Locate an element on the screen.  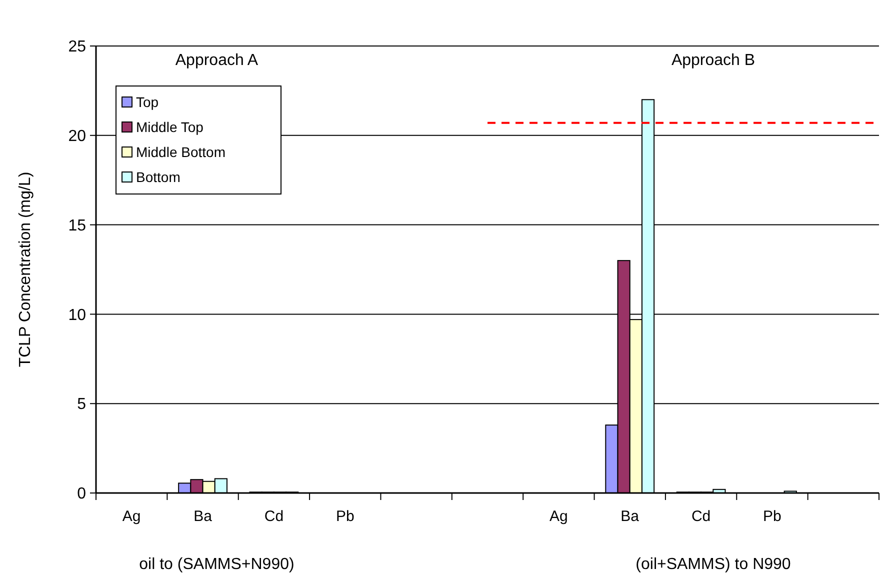
y-tick-label: 15 is located at coordinates (77, 225).